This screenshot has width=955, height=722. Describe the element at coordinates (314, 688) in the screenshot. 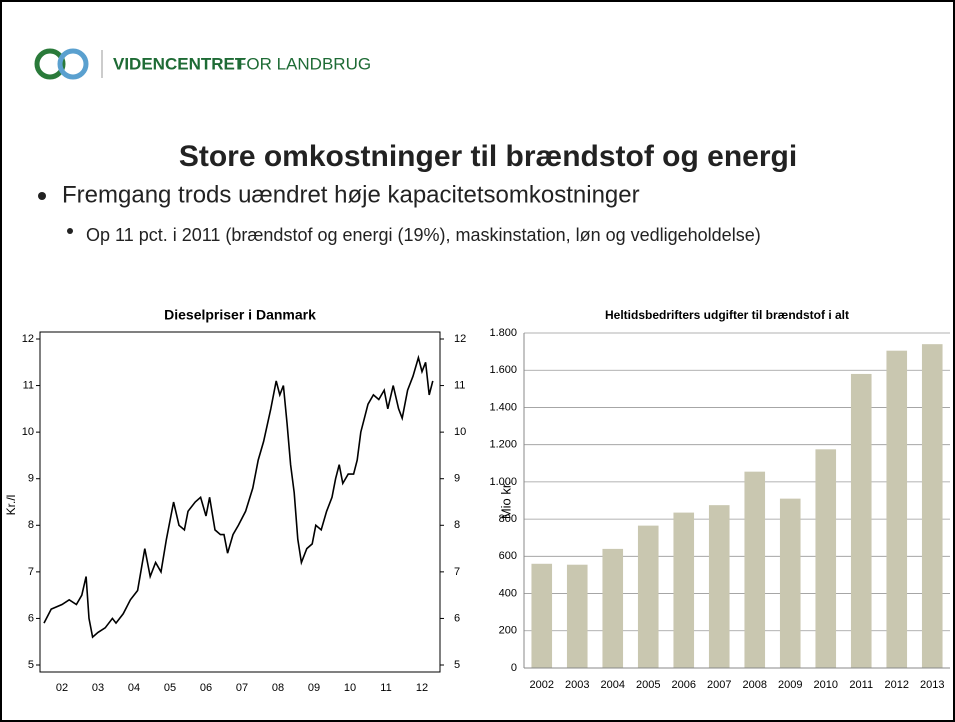

I see `x-tick-label: 09` at that location.